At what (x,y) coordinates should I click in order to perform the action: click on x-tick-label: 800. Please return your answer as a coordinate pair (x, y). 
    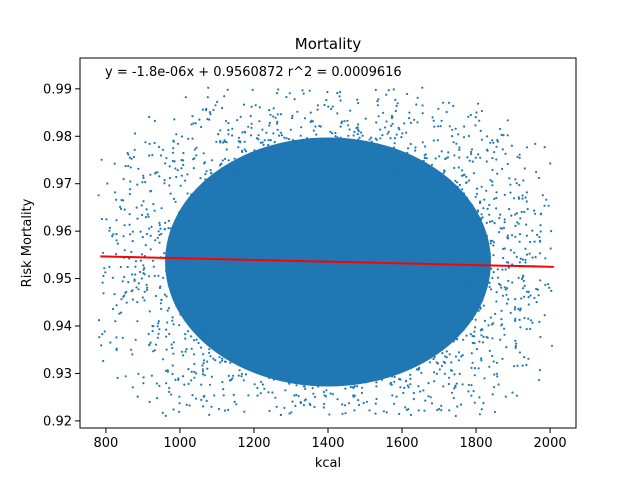
    Looking at the image, I should click on (105, 443).